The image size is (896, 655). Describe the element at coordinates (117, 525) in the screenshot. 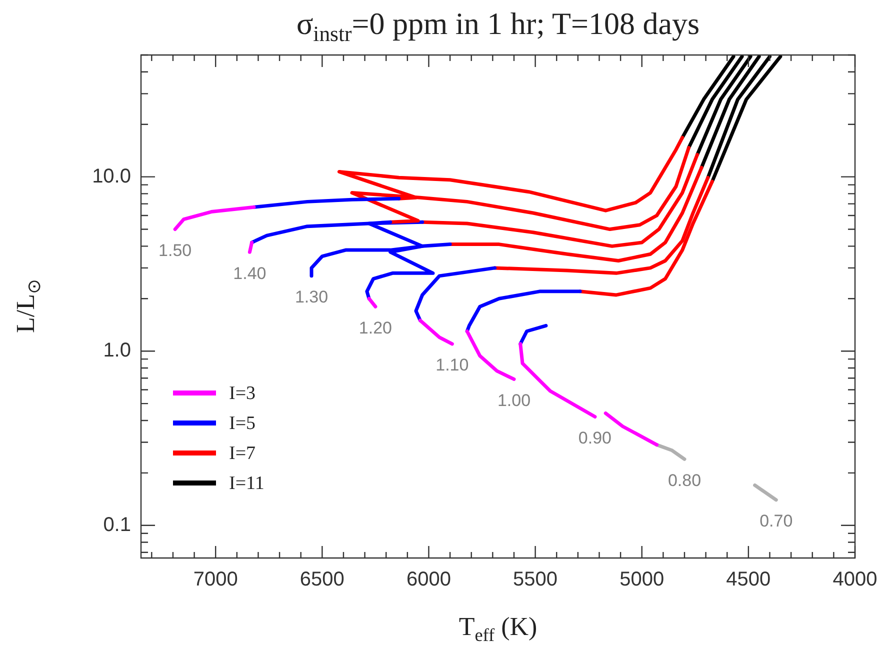

I see `y-tick-label: 0.1` at that location.